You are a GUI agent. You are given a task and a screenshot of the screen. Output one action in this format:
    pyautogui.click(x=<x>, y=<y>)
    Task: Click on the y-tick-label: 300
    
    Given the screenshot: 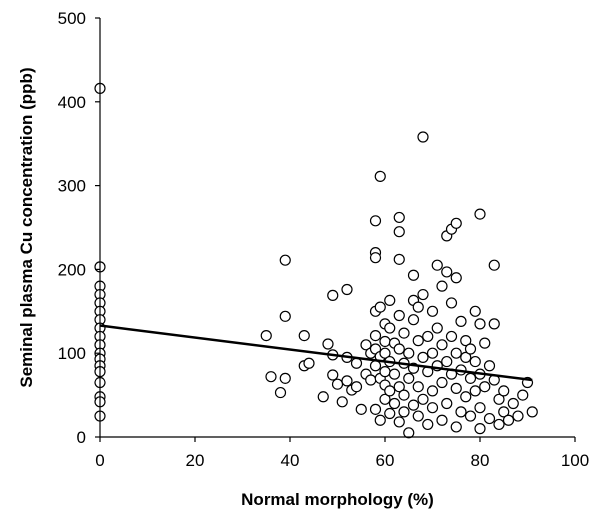 What is the action you would take?
    pyautogui.click(x=72, y=186)
    